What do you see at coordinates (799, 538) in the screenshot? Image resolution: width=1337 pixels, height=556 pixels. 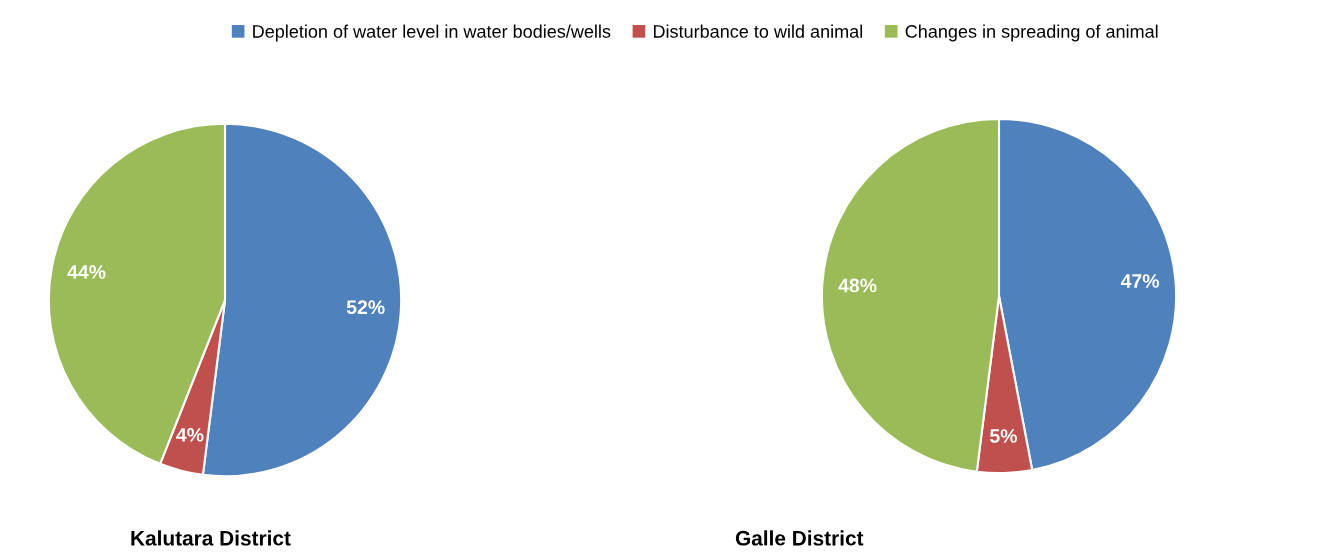 I see `text: Galle District` at bounding box center [799, 538].